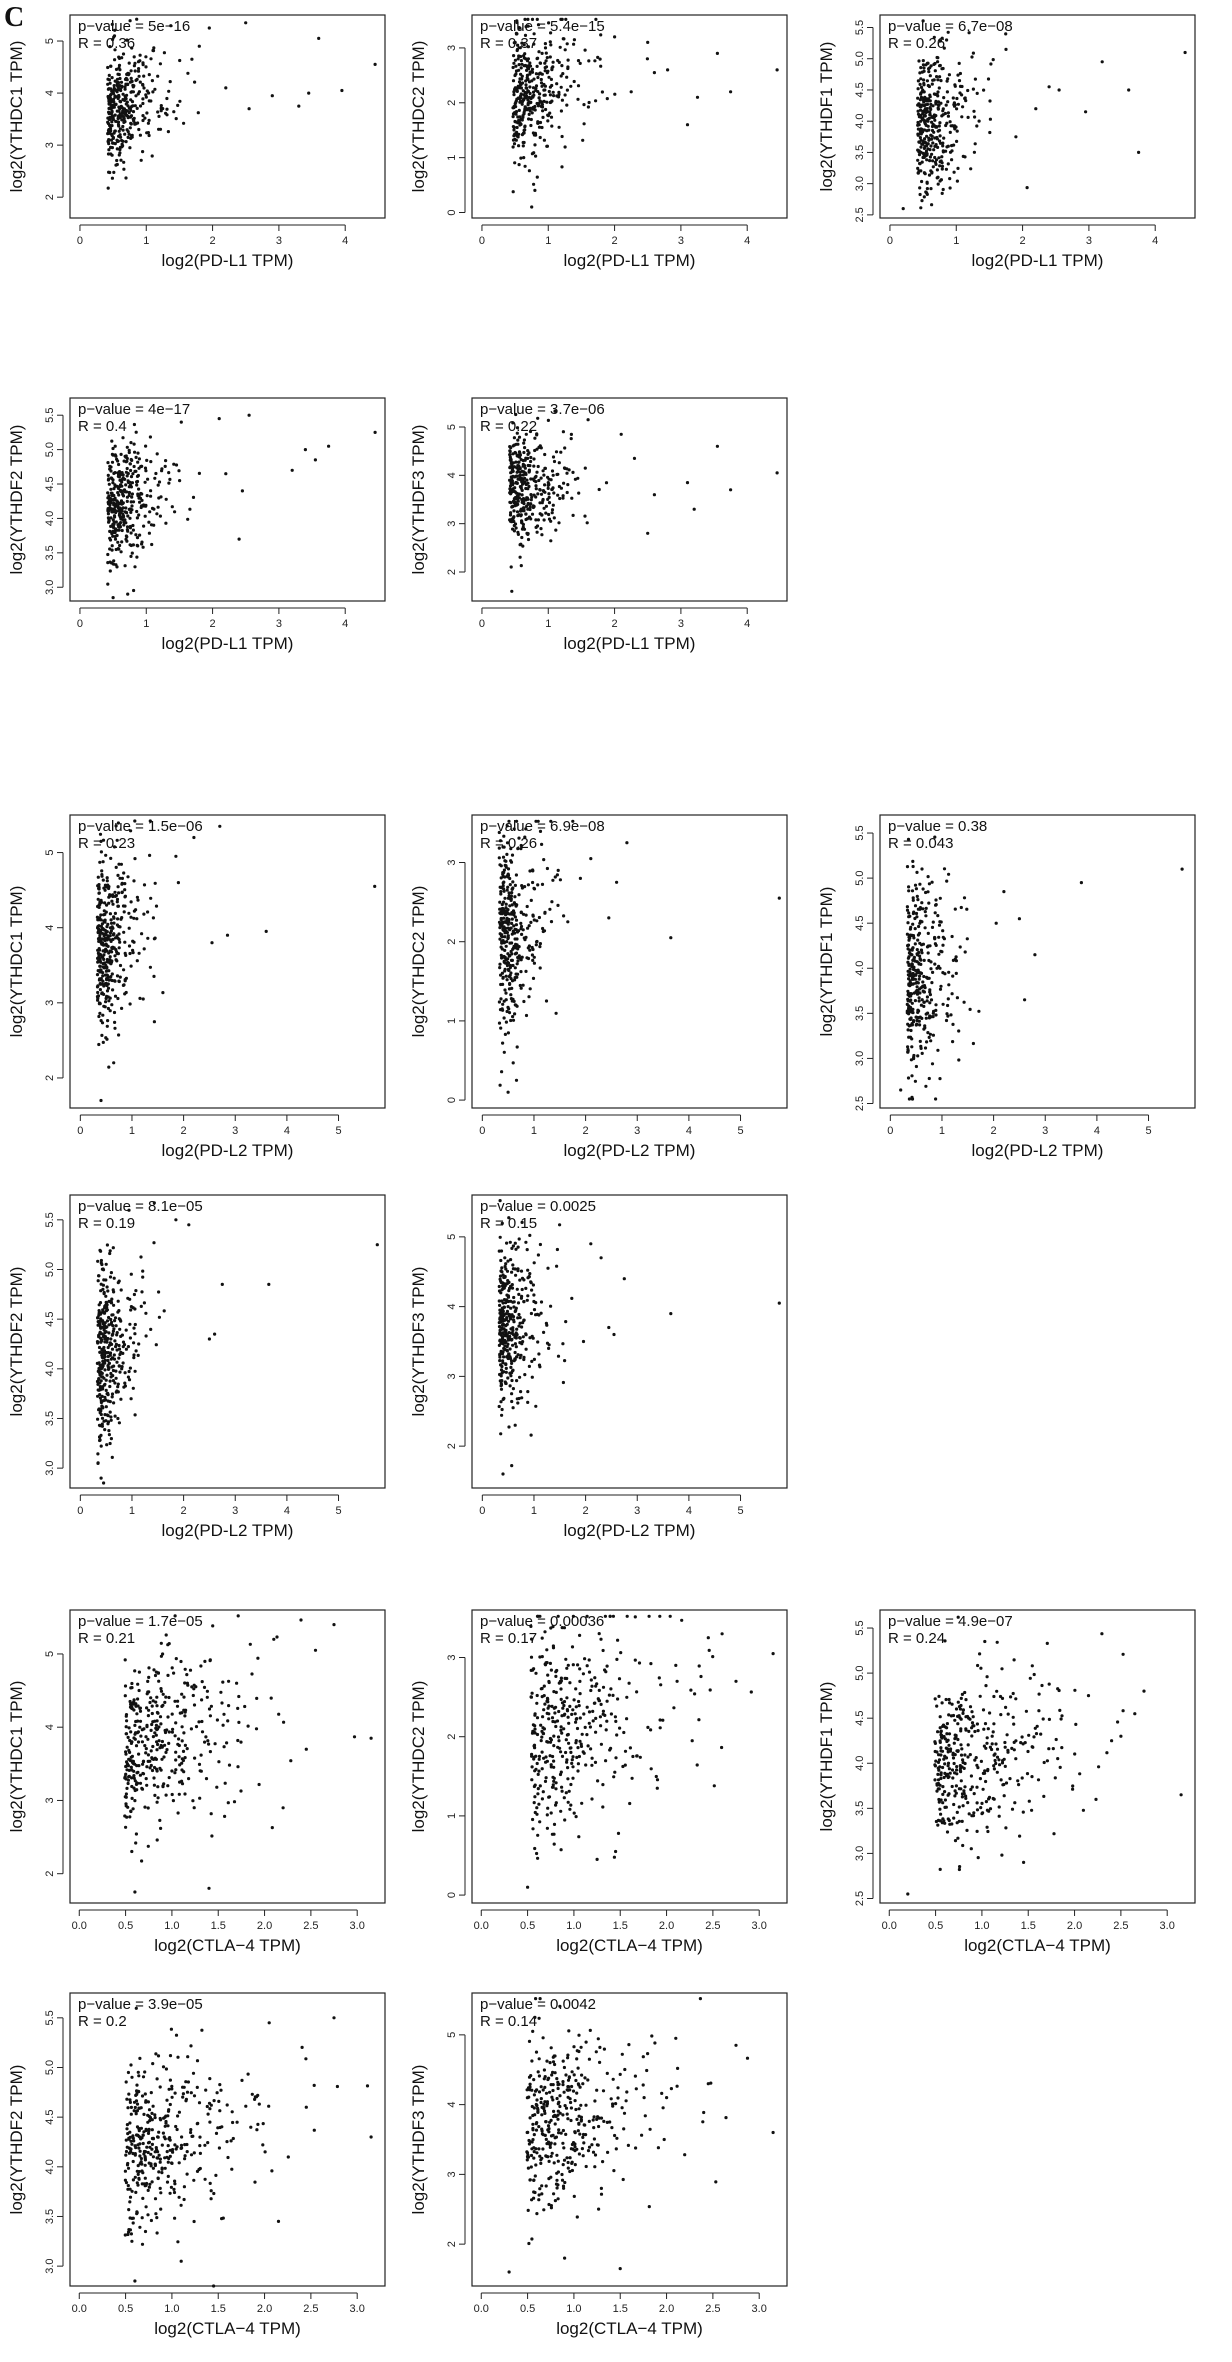 The image size is (1232, 2362). What do you see at coordinates (629, 1756) in the screenshot?
I see `plot-frame` at bounding box center [629, 1756].